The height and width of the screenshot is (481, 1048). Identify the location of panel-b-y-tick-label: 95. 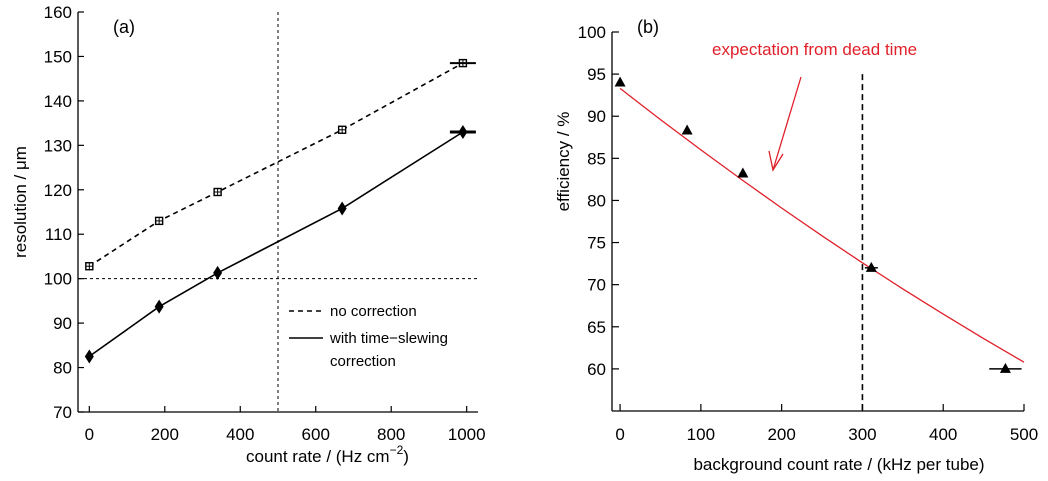
(596, 74).